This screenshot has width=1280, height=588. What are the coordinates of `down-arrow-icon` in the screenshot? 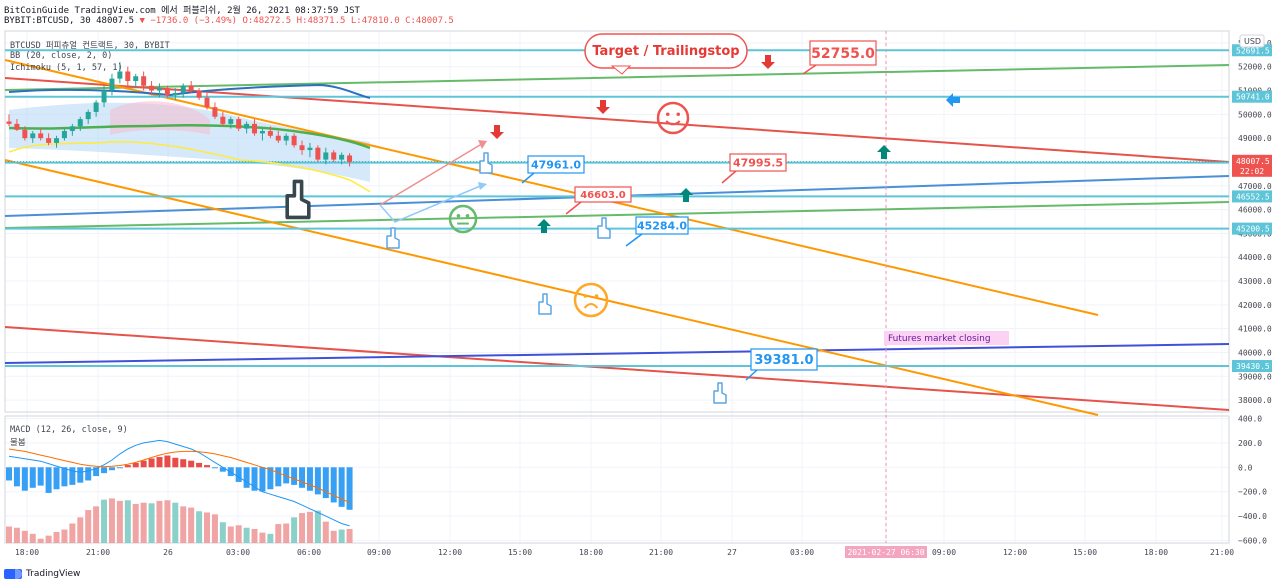 It's located at (603, 107).